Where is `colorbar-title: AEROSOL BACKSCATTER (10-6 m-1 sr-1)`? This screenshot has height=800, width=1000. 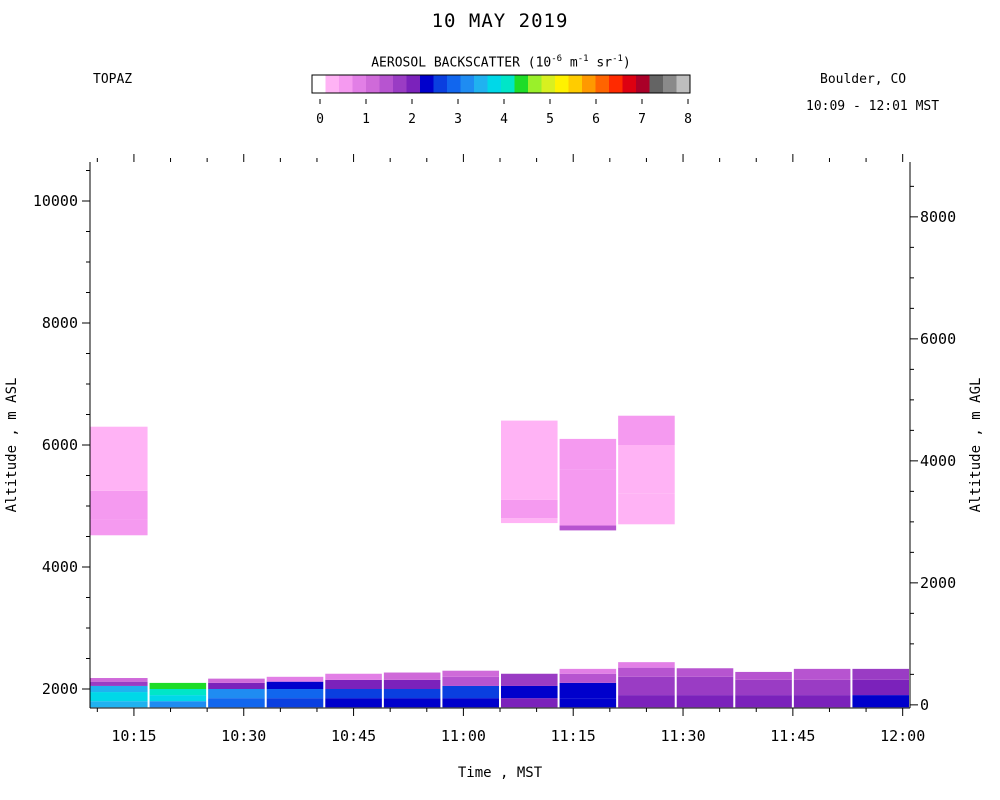
colorbar-title: AEROSOL BACKSCATTER (10-6 m-1 sr-1) is located at coordinates (501, 62).